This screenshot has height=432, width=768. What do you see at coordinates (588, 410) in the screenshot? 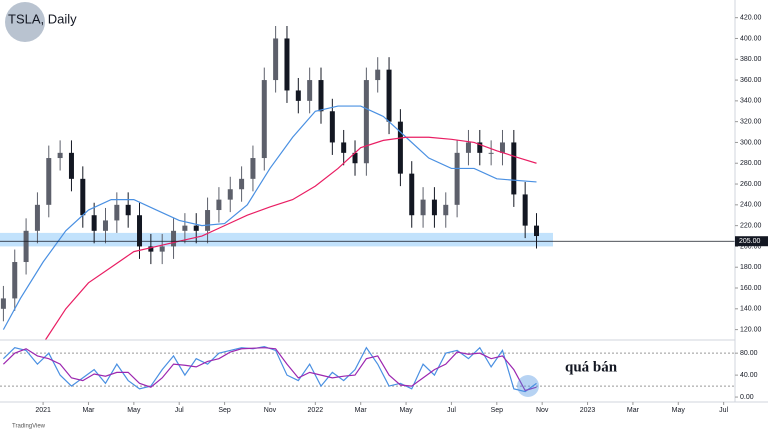
I see `x-tick-label: 2023` at bounding box center [588, 410].